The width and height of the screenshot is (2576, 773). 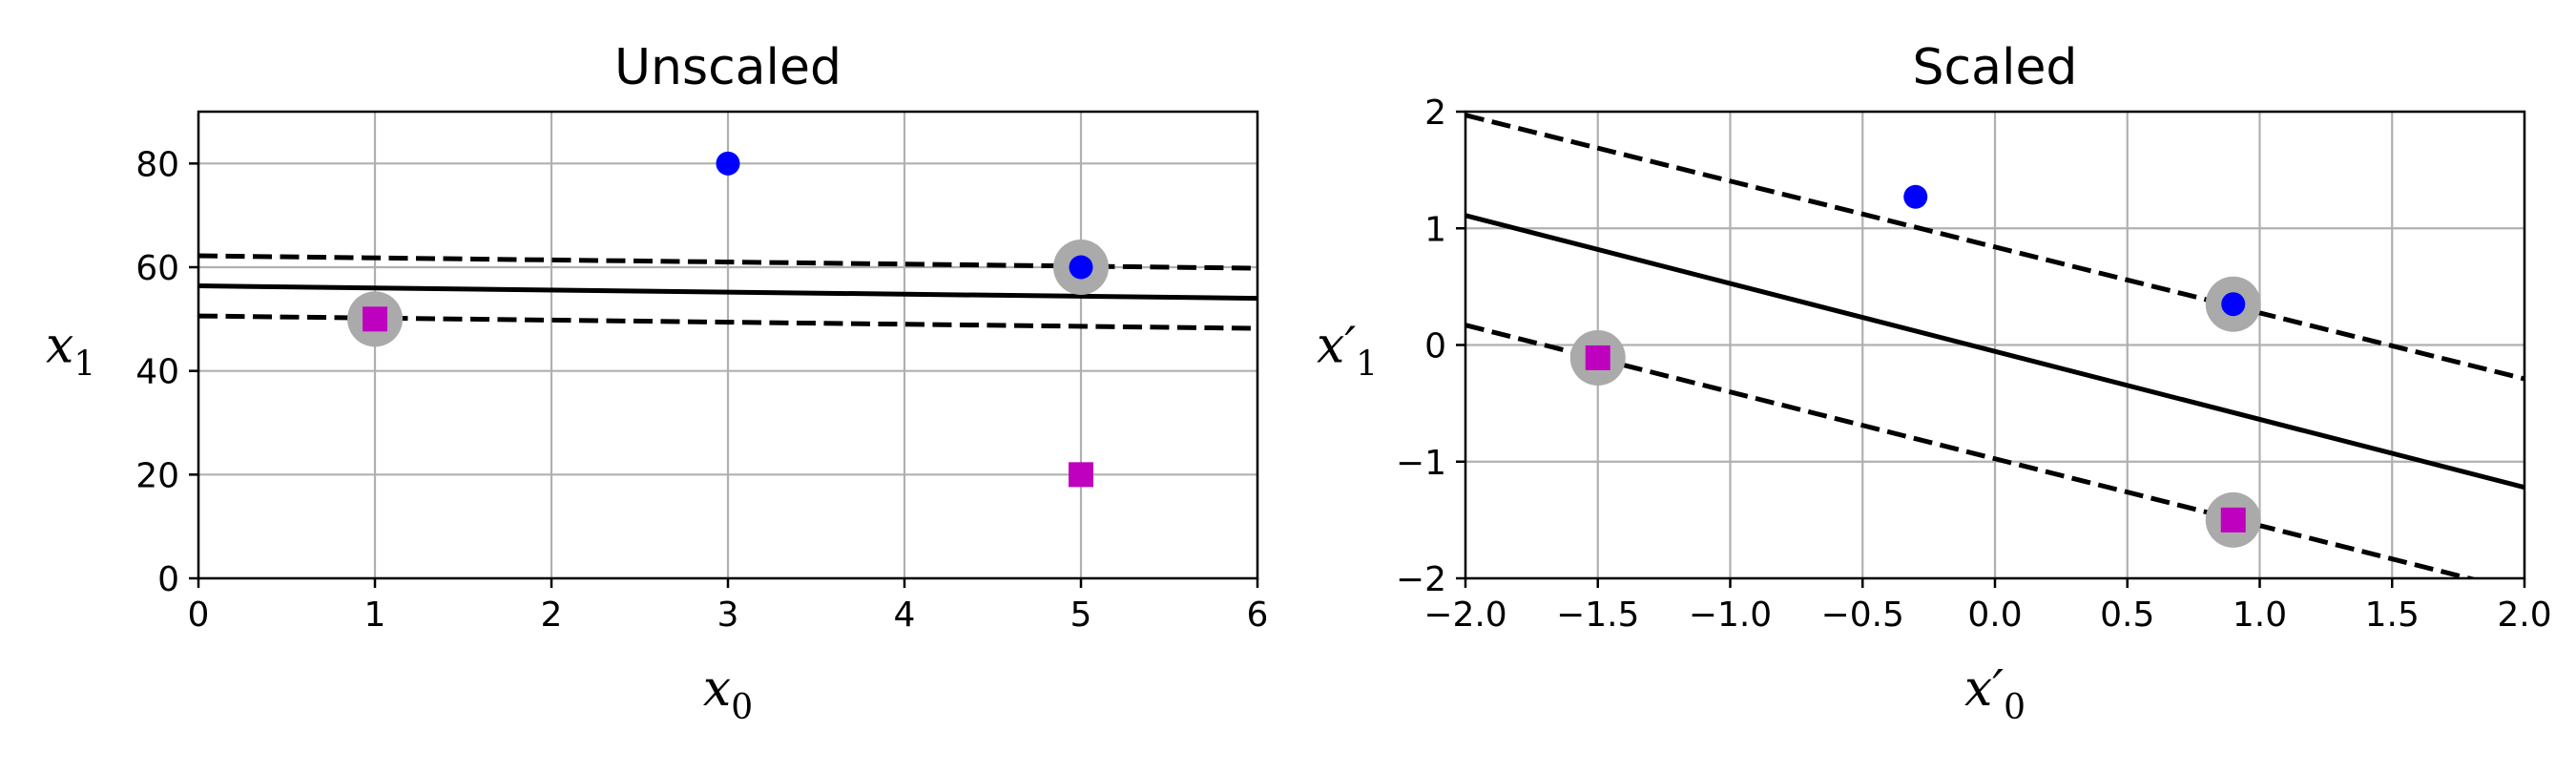 What do you see at coordinates (199, 615) in the screenshot?
I see `x-tick-label: 0` at bounding box center [199, 615].